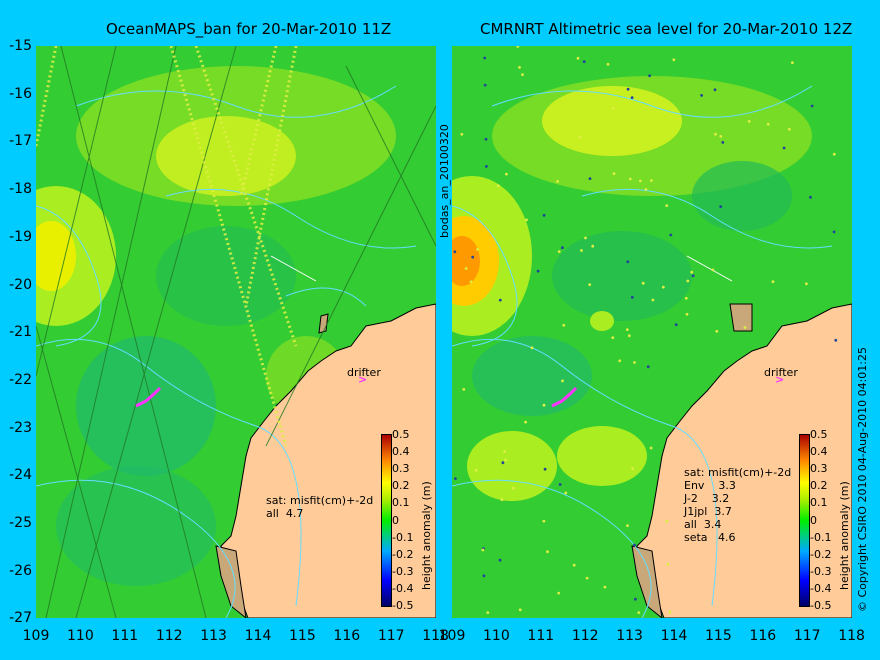  What do you see at coordinates (80, 636) in the screenshot?
I see `left-x-tick-label: 110` at bounding box center [80, 636].